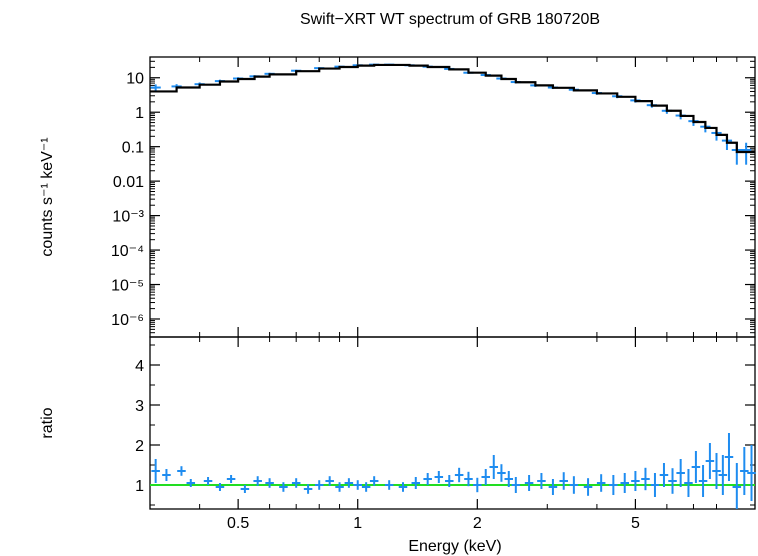 This screenshot has height=556, width=758. I want to click on x-axis-label: Energy (keV), so click(454, 546).